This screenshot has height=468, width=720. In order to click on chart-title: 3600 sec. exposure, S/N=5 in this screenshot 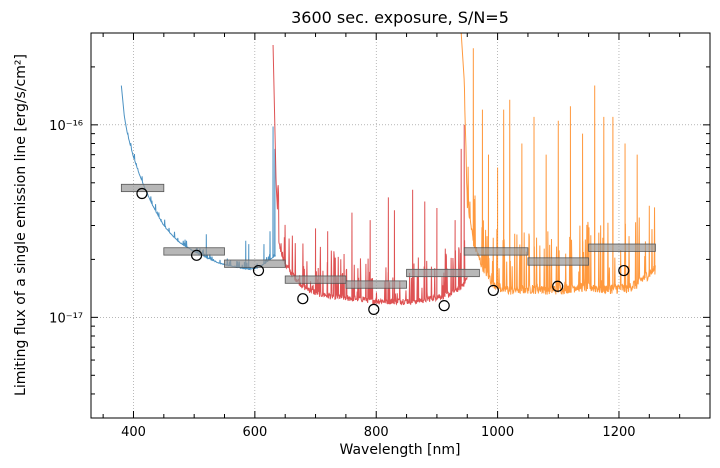, I will do `click(400, 17)`.